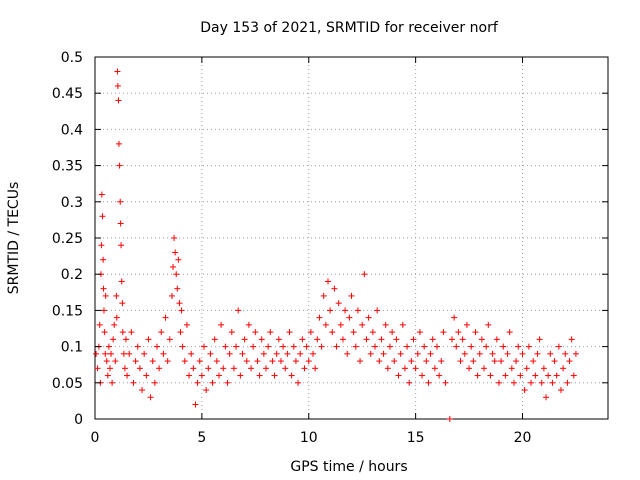  What do you see at coordinates (72, 275) in the screenshot?
I see `y-tick-label: 0.2` at bounding box center [72, 275].